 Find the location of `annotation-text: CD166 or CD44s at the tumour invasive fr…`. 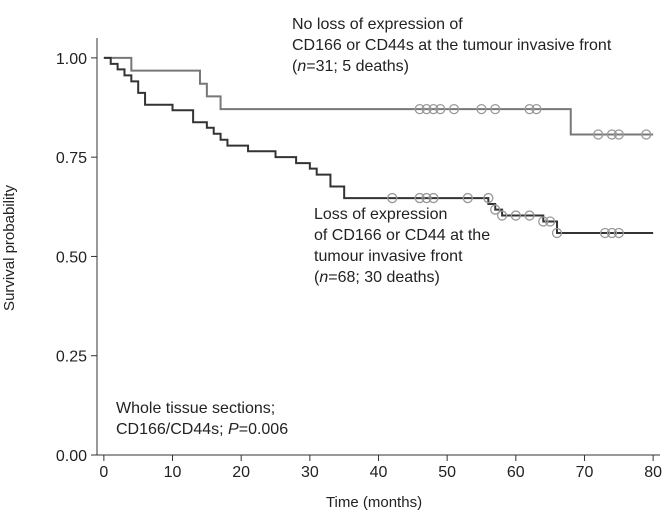

annotation-text: CD166 or CD44s at the tumour invasive fr… is located at coordinates (452, 45).